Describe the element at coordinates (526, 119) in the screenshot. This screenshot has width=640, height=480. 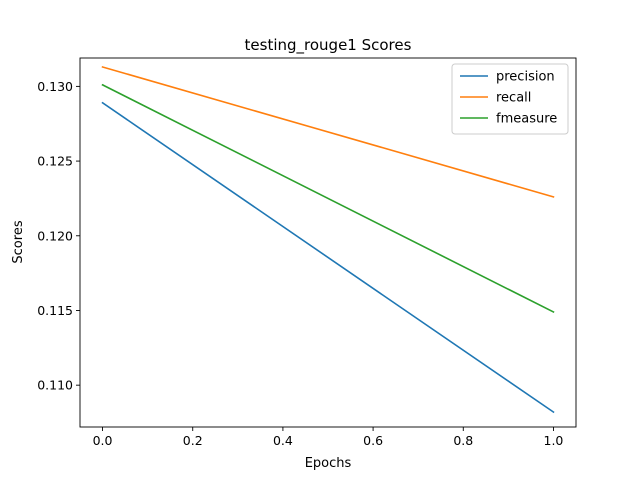
I see `legend-label-fmeasure: fmeasure` at that location.